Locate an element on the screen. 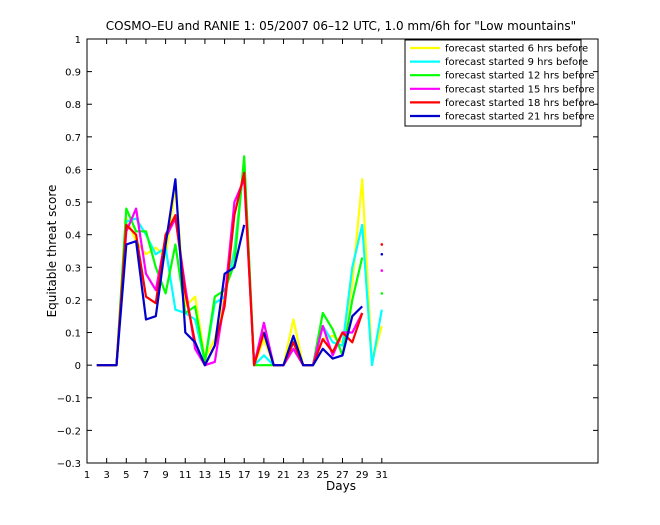  legend-label: forecast started 18 hrs before is located at coordinates (520, 103).